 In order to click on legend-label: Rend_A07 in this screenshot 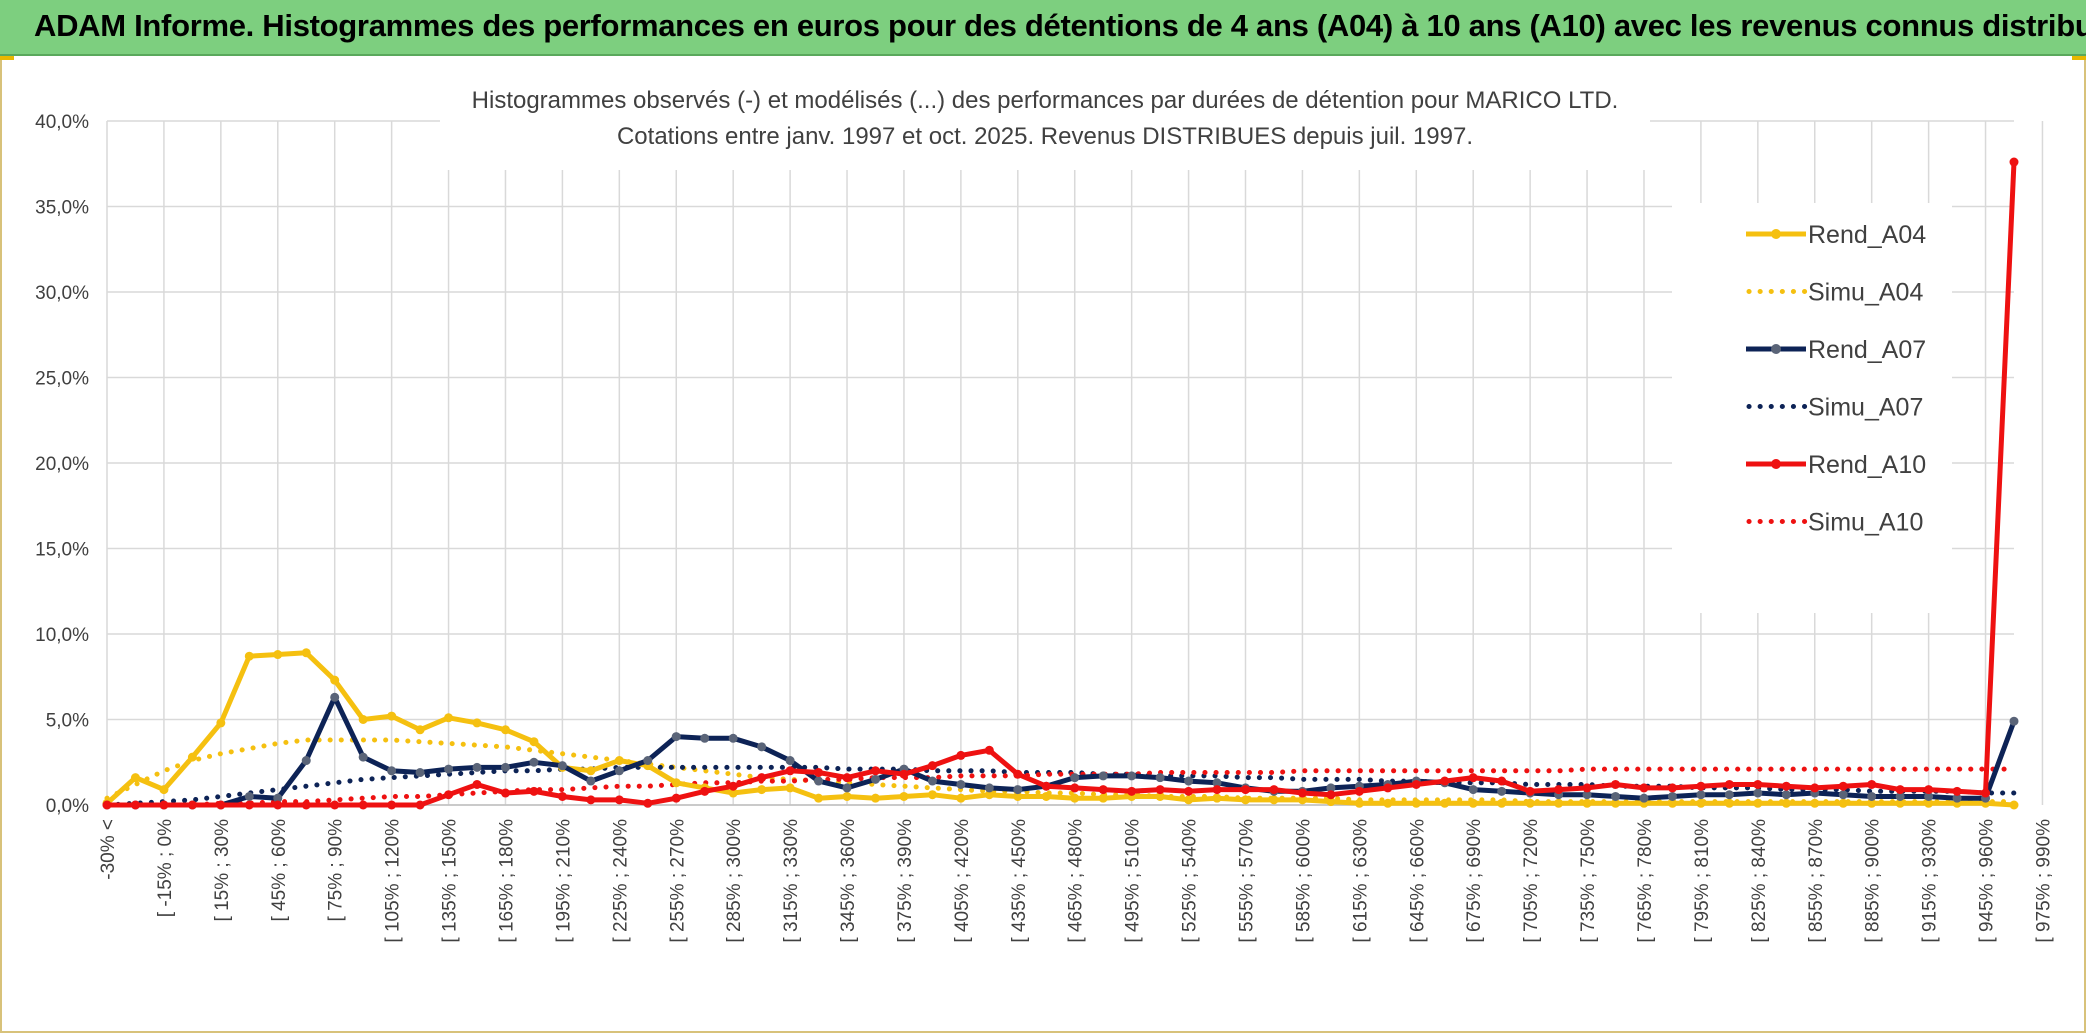, I will do `click(1867, 350)`.